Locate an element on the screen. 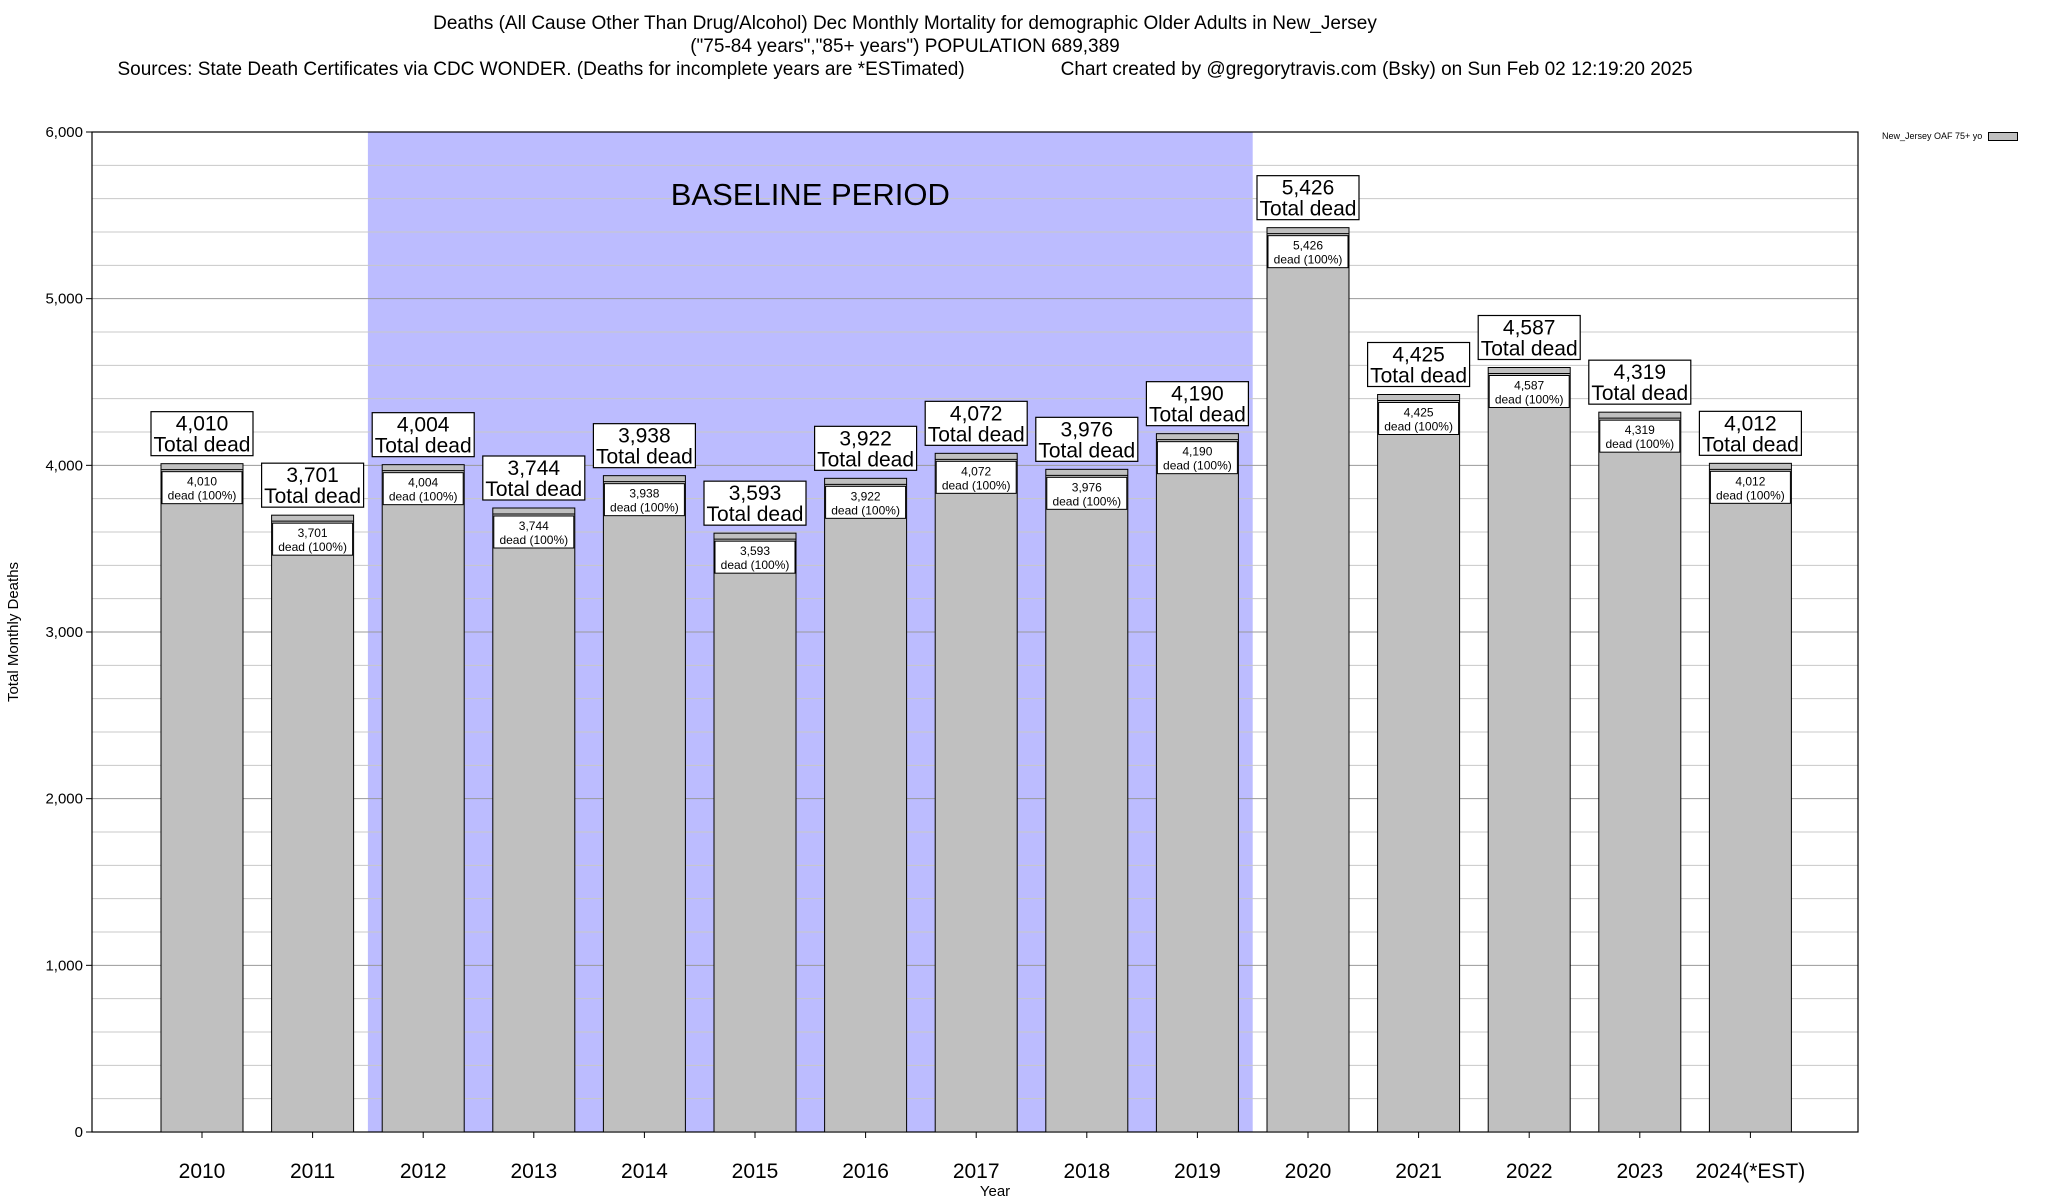 The image size is (2048, 1200). inner-value-label: 3,744 is located at coordinates (534, 526).